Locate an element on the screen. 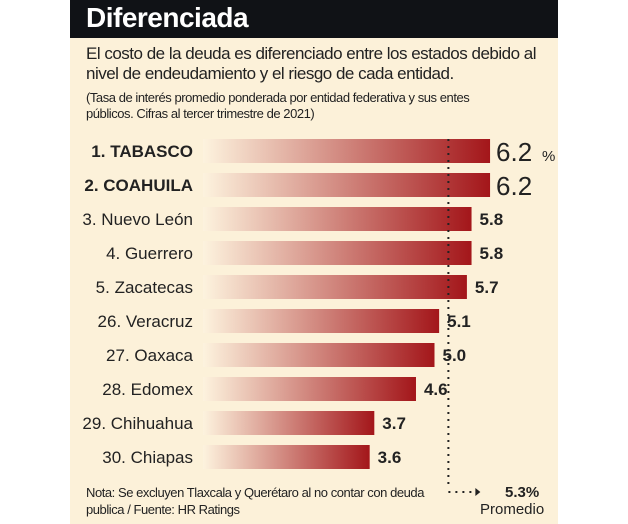 This screenshot has width=628, height=524. value-label: 3.7 is located at coordinates (394, 423).